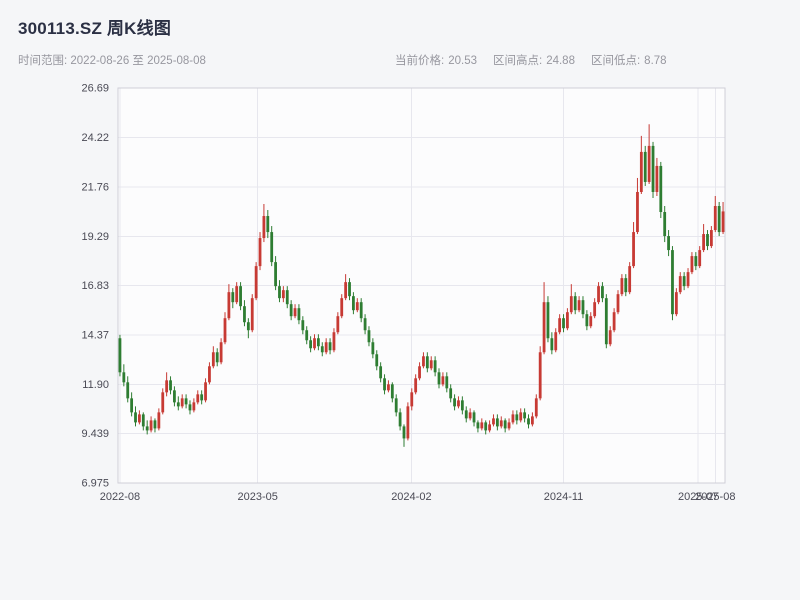 This screenshot has height=600, width=800. I want to click on svg-text: 14.37, so click(95, 335).